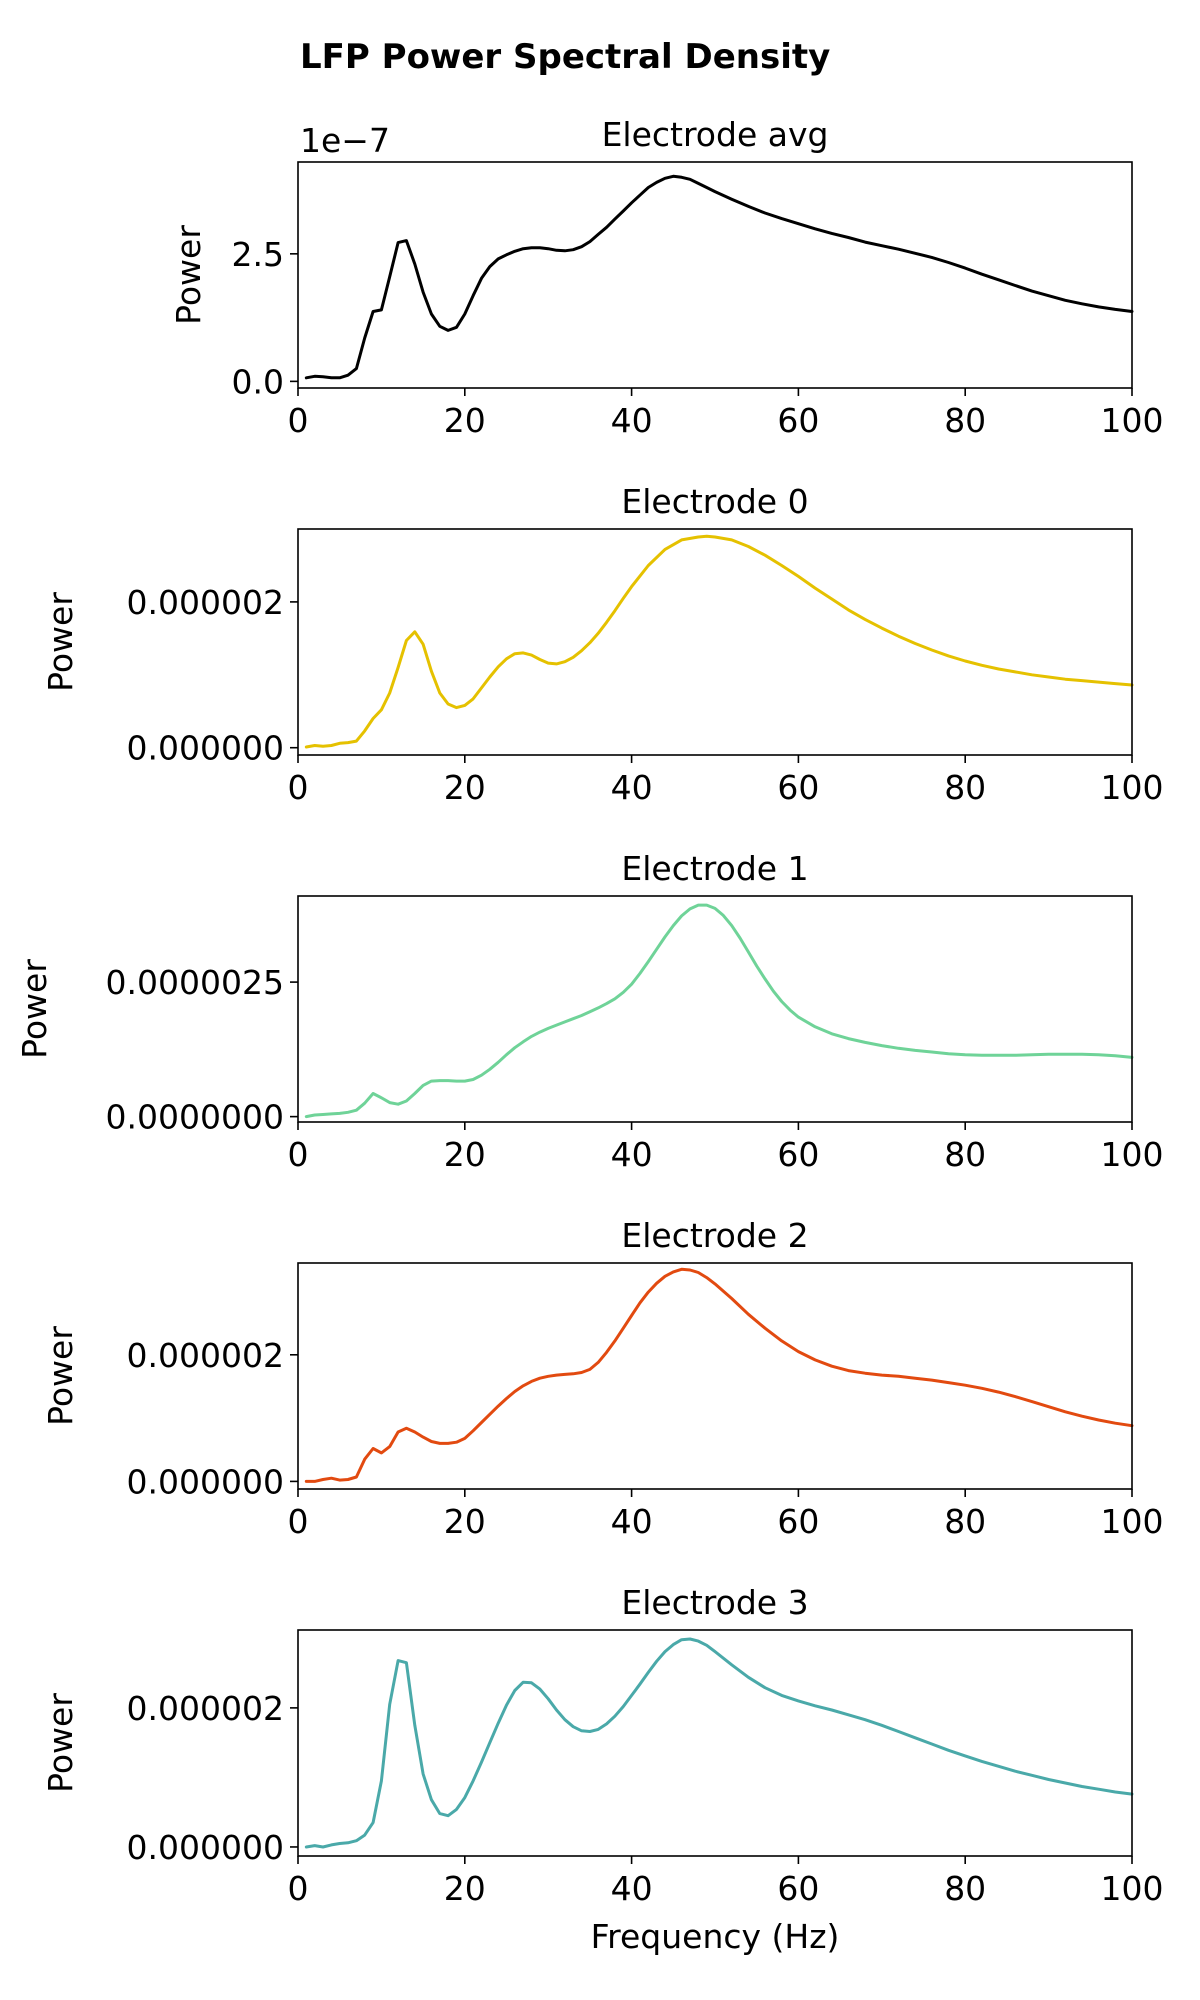  Describe the element at coordinates (258, 254) in the screenshot. I see `y-tick-label: 2.5` at that location.